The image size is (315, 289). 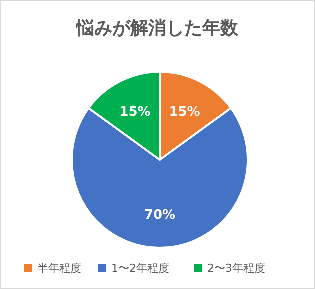 What do you see at coordinates (60, 268) in the screenshot?
I see `legend-label: 半年程度` at bounding box center [60, 268].